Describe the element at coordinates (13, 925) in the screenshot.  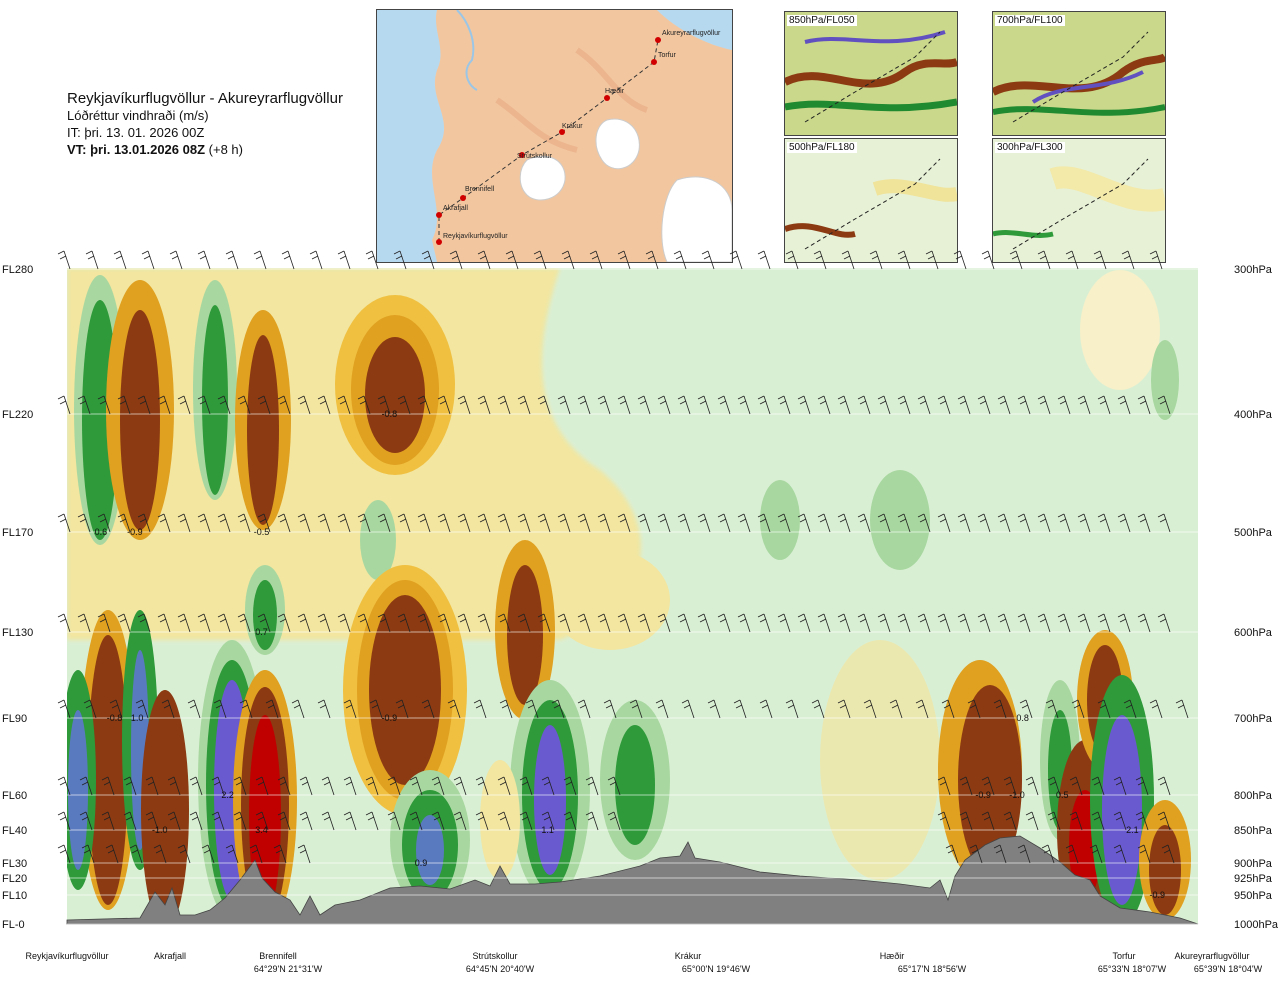
I see `left-axis-label: FL-0` at that location.